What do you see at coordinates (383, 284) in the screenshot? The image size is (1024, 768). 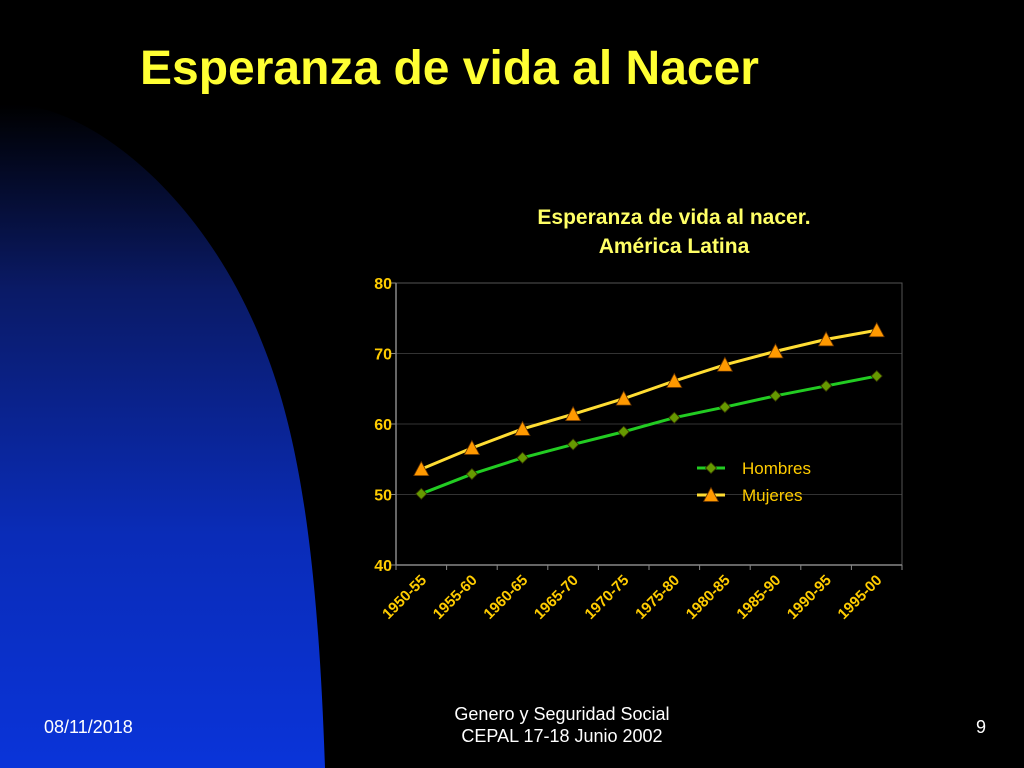 I see `y-tick-label: 80` at bounding box center [383, 284].